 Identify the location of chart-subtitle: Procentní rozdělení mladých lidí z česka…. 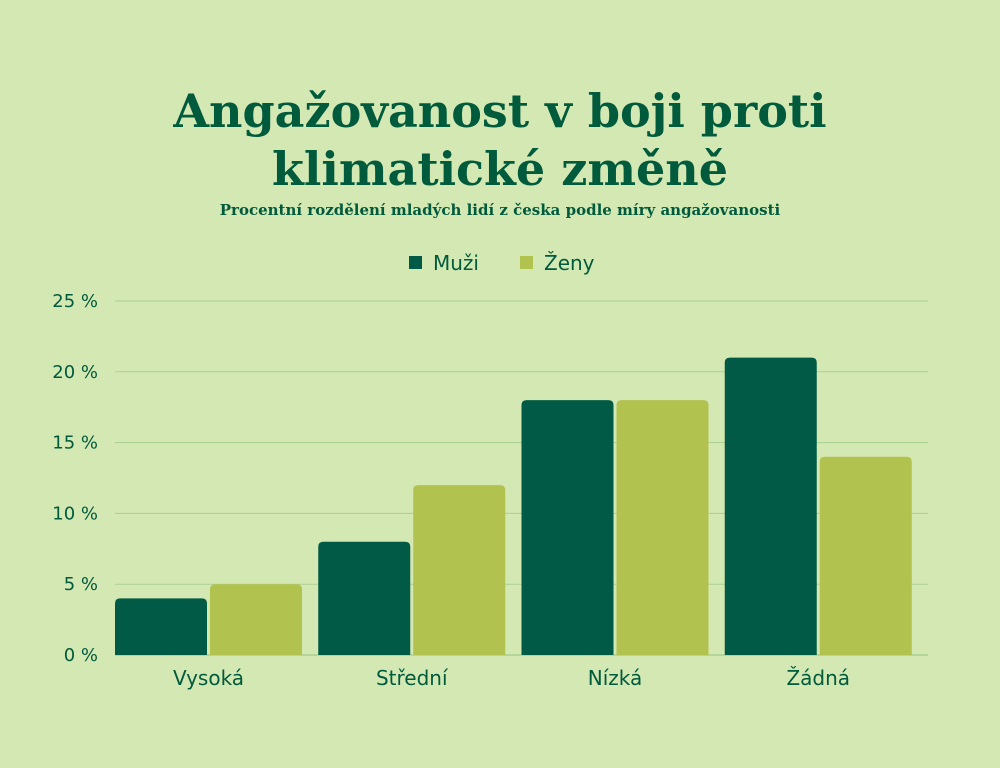
(500, 210).